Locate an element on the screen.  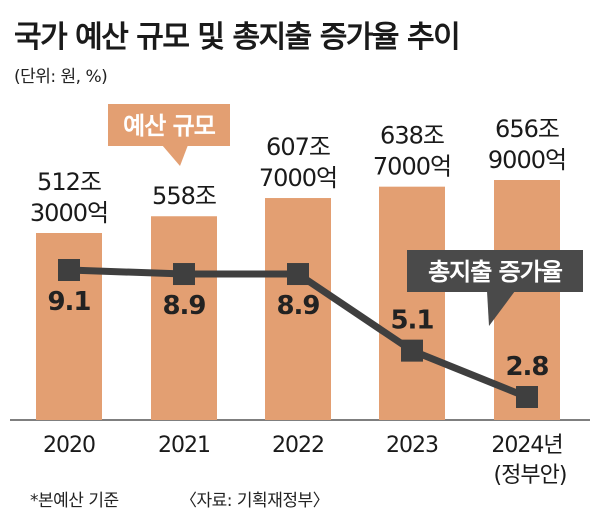
bar-legend-pointer is located at coordinates (175, 155).